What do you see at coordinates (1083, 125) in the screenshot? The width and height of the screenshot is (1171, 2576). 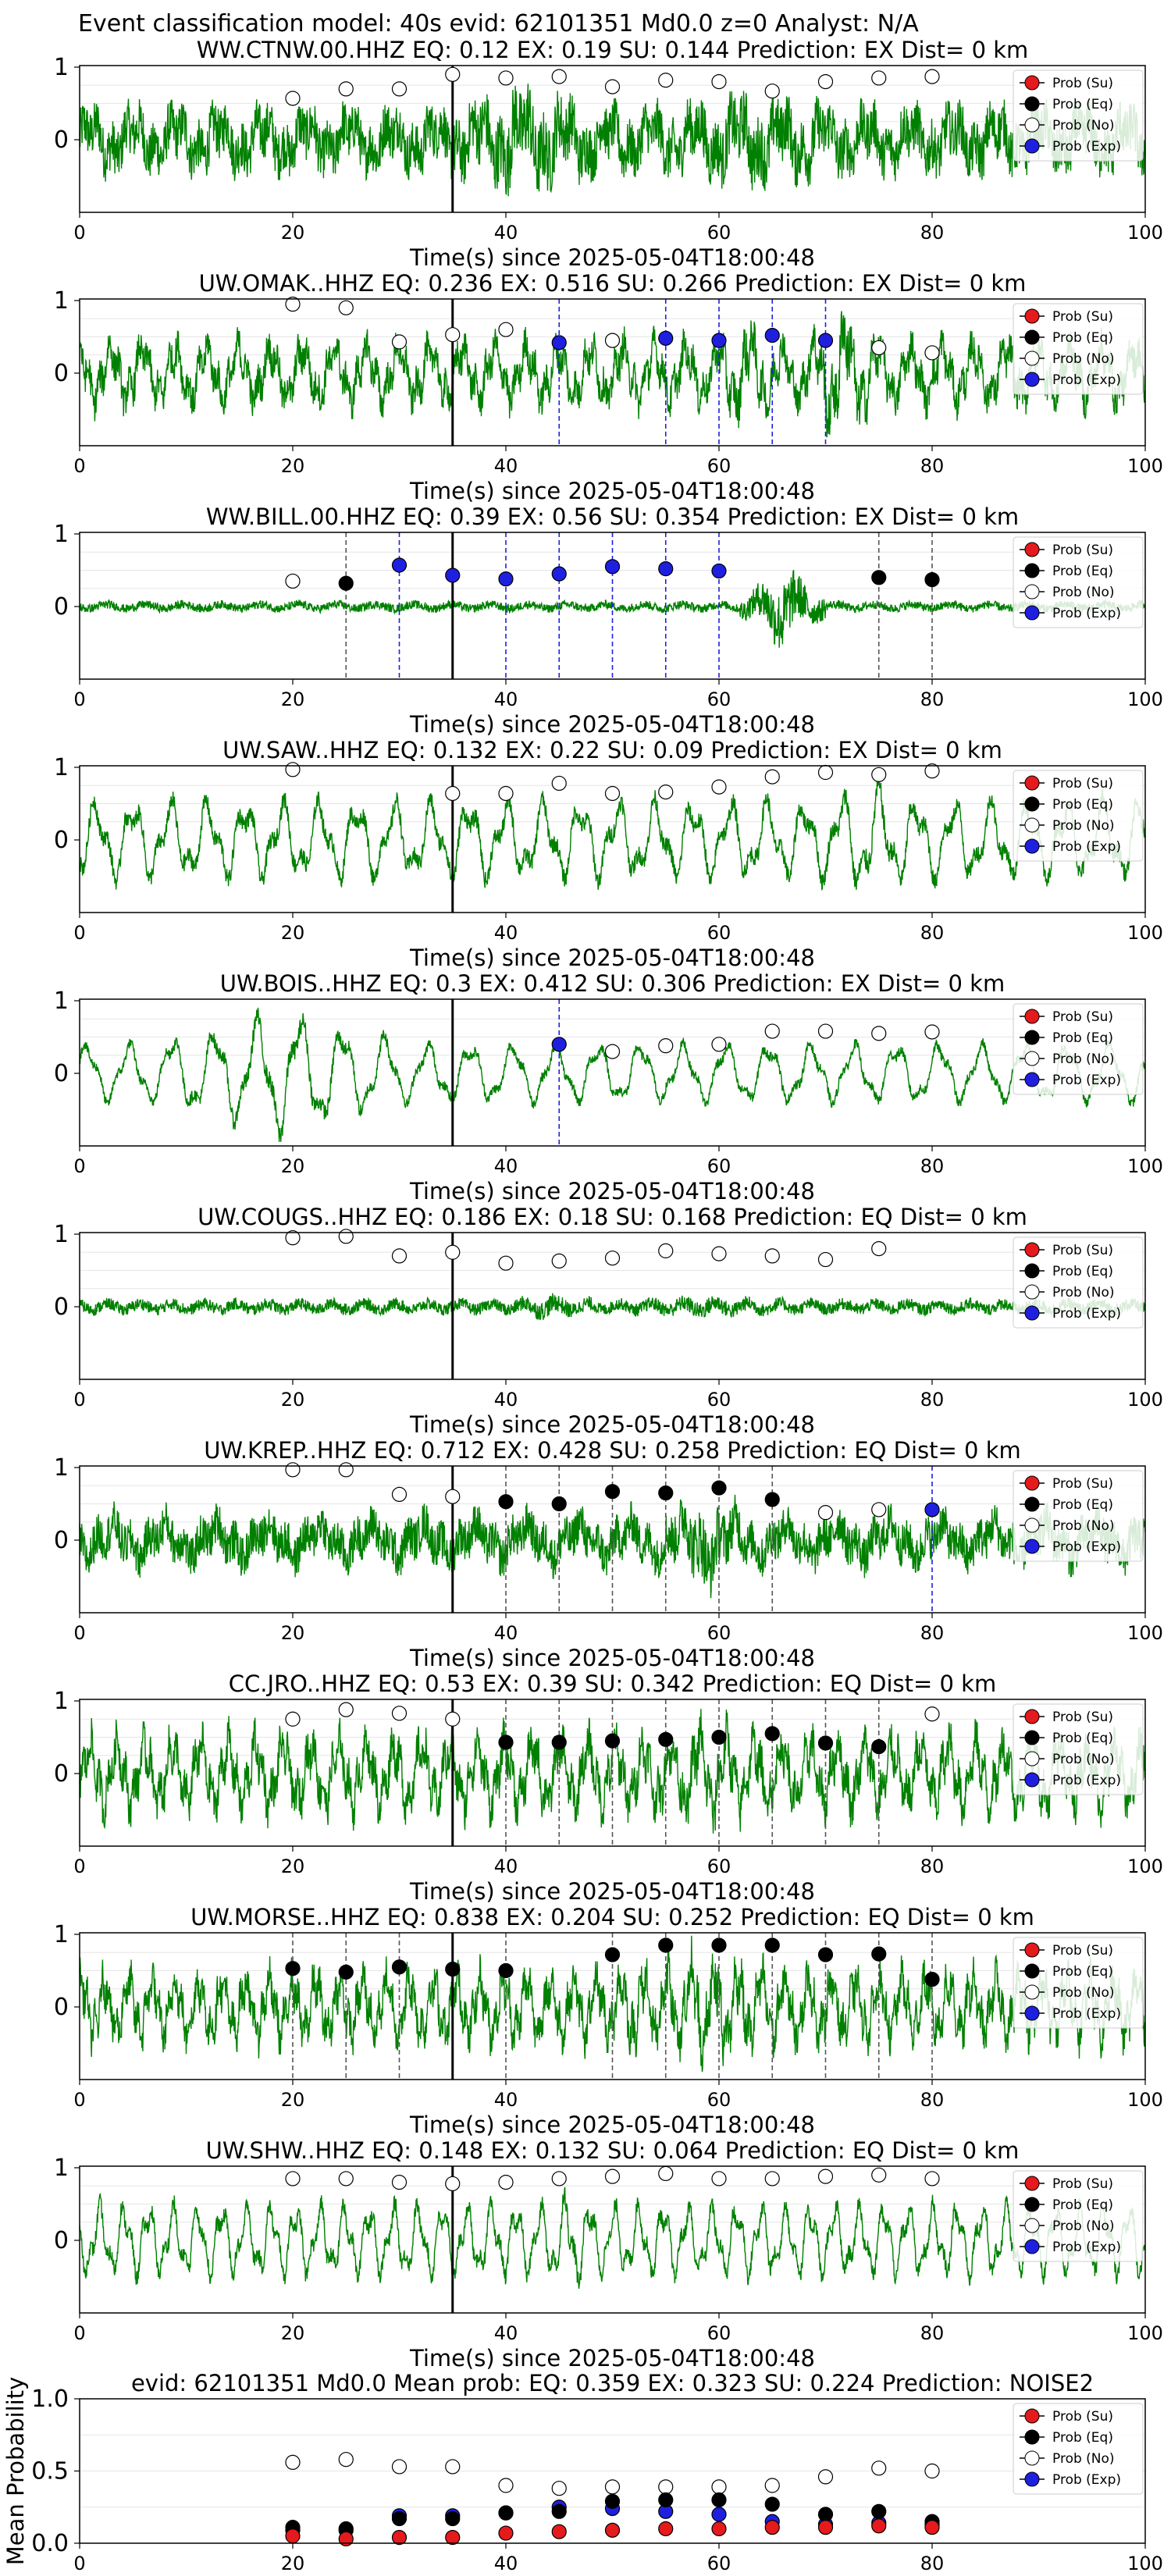 I see `legend-label: Prob (No)` at bounding box center [1083, 125].